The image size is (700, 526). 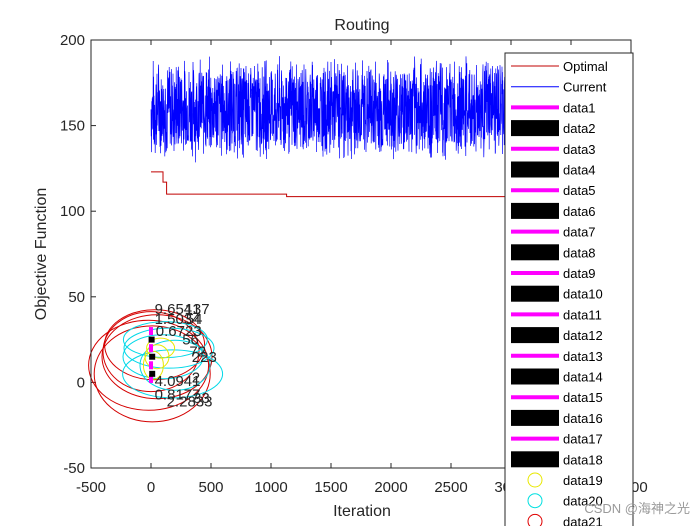 What do you see at coordinates (178, 309) in the screenshot?
I see `overlay-label: 9.6541` at bounding box center [178, 309].